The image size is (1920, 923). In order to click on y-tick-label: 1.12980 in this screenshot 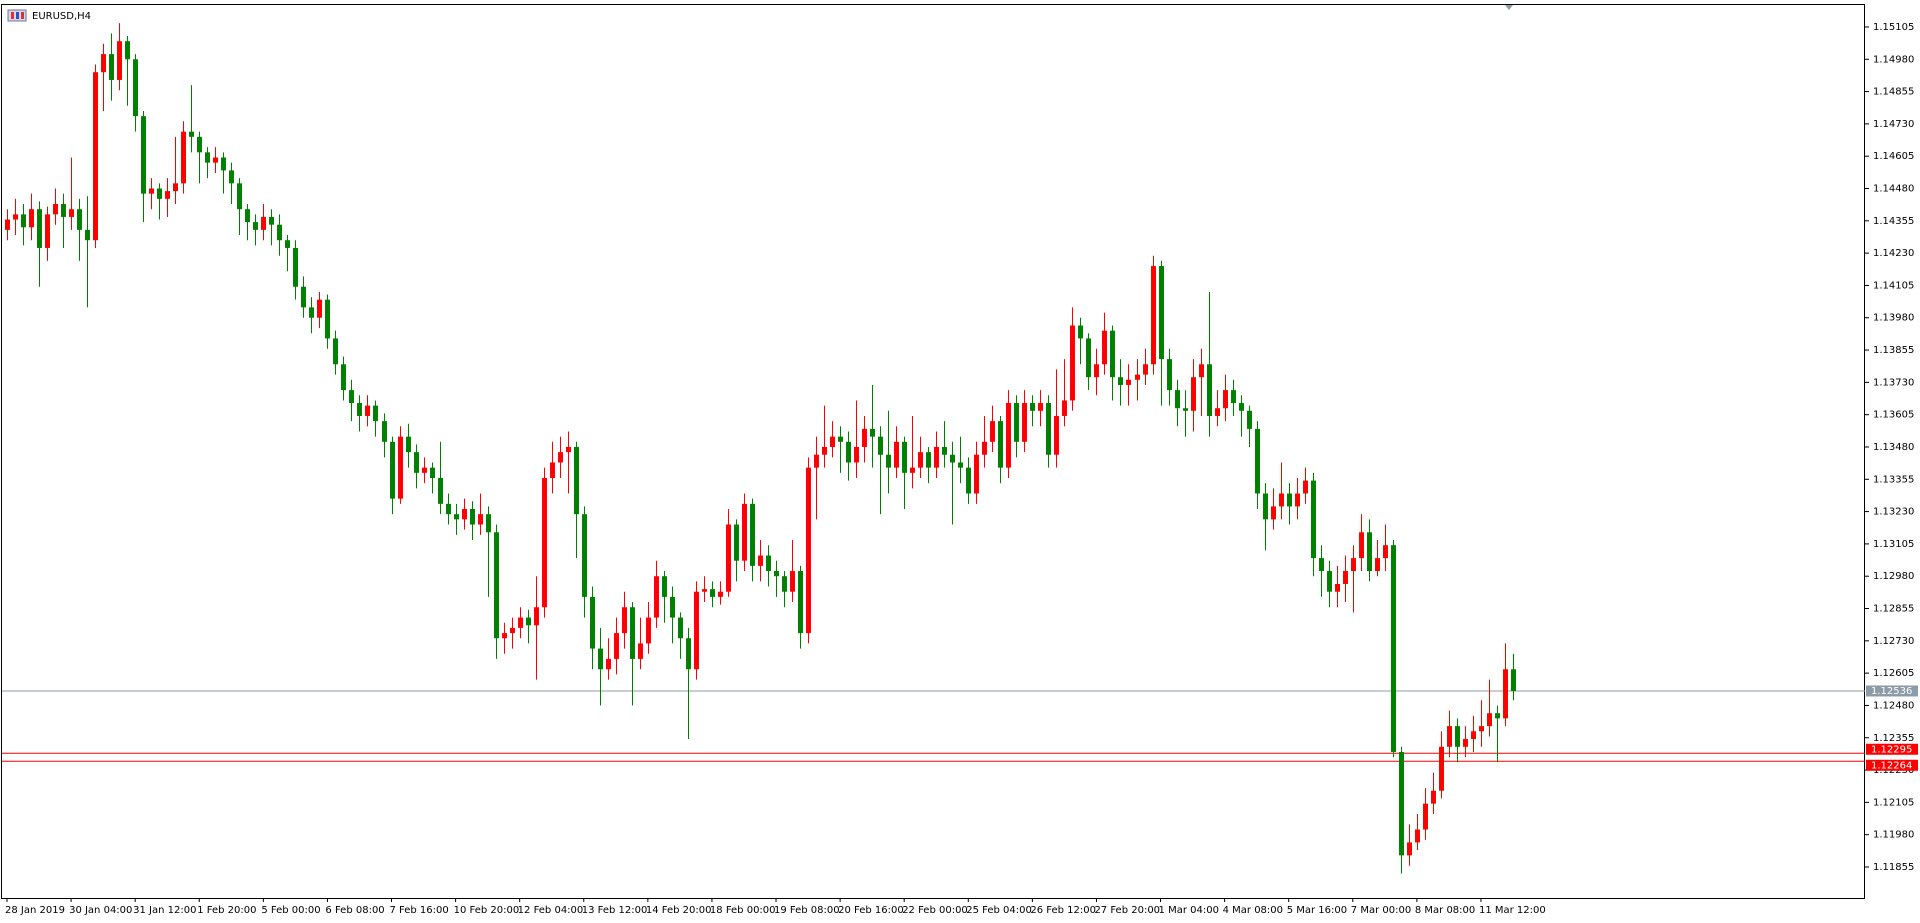, I will do `click(1893, 576)`.